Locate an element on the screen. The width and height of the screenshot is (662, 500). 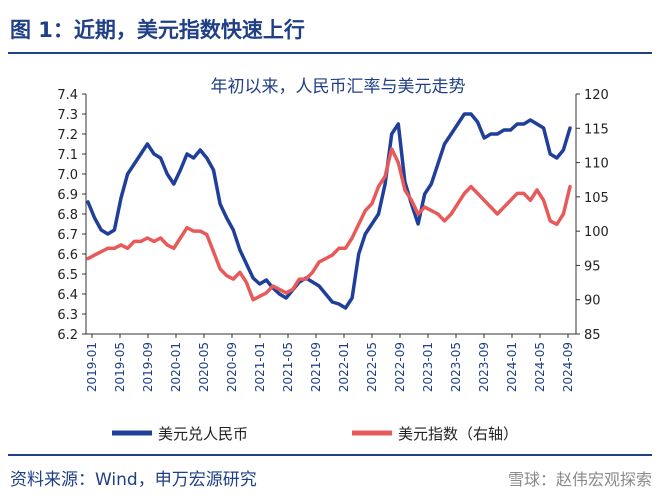
legend-label: 美元指数（右轴） is located at coordinates (458, 434).